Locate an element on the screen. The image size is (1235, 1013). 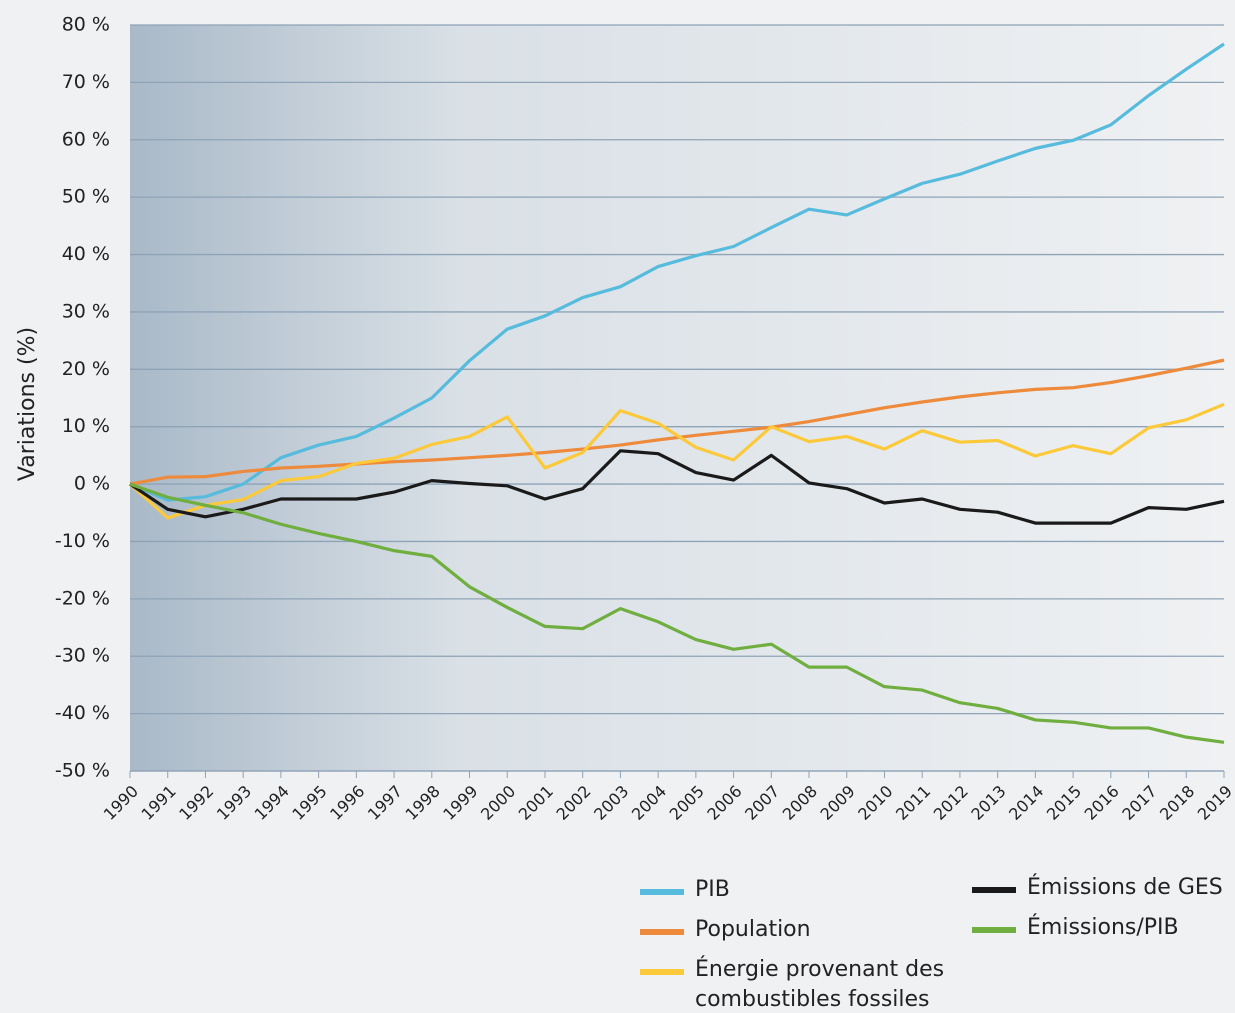
legend-label: Population is located at coordinates (753, 929).